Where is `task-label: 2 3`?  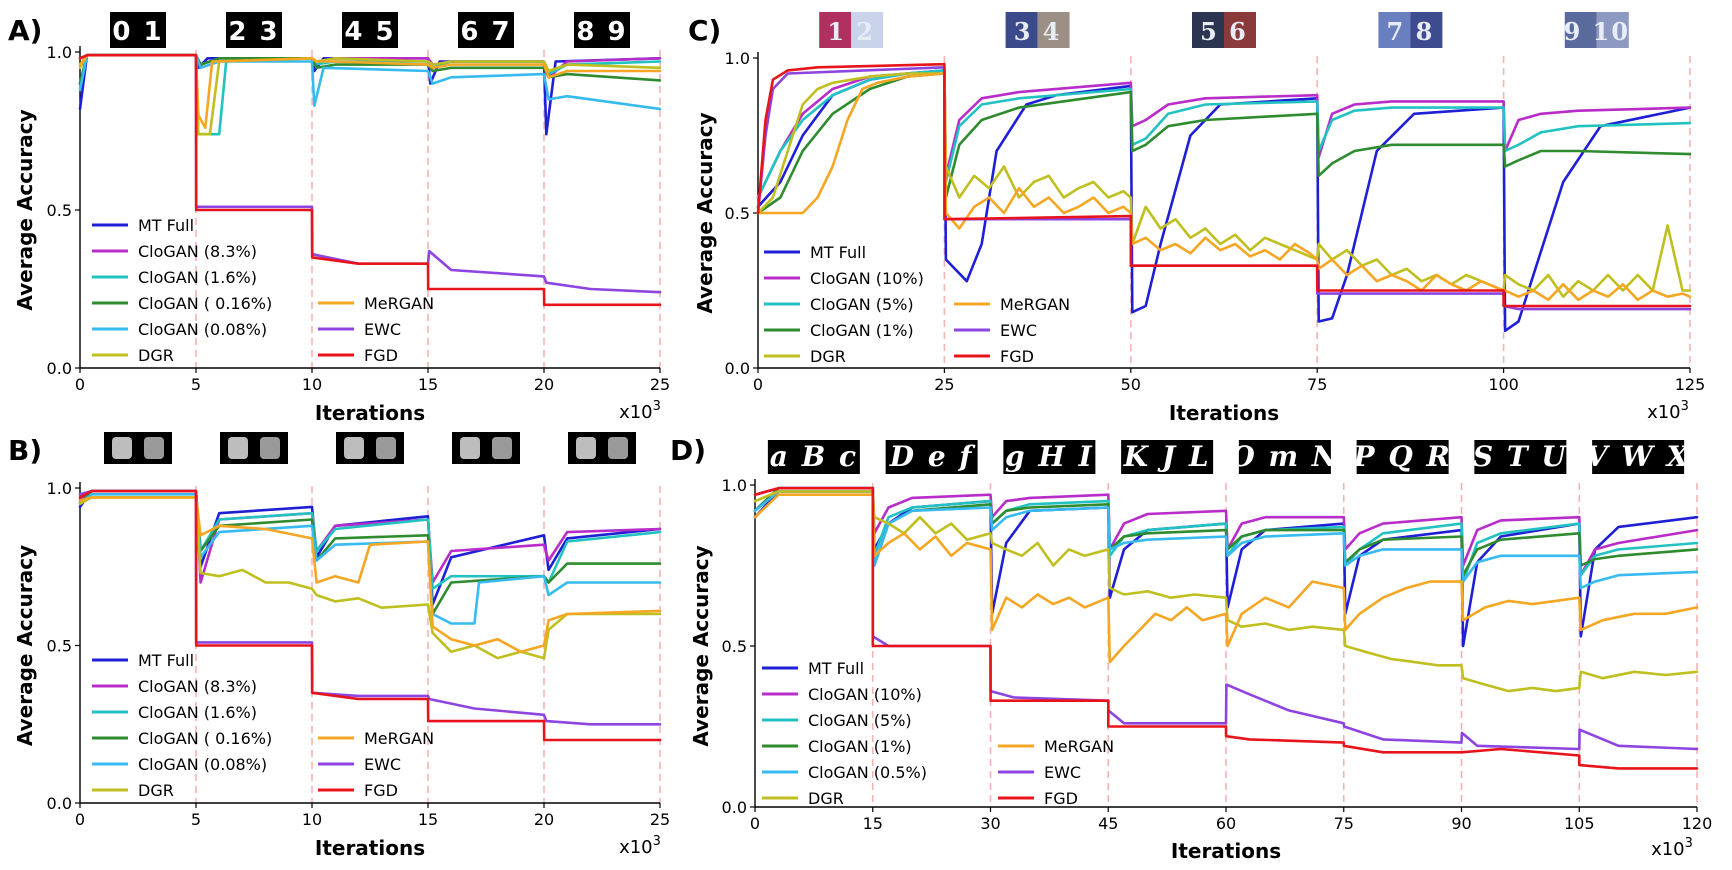 task-label: 2 3 is located at coordinates (253, 32).